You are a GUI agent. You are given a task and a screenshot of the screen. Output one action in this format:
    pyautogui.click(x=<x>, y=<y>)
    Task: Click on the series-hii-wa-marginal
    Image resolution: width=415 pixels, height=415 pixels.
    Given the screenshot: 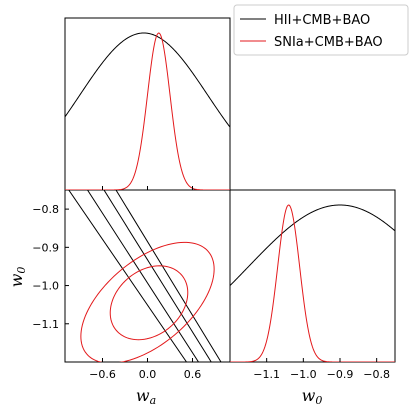 What is the action you would take?
    pyautogui.click(x=147, y=80)
    